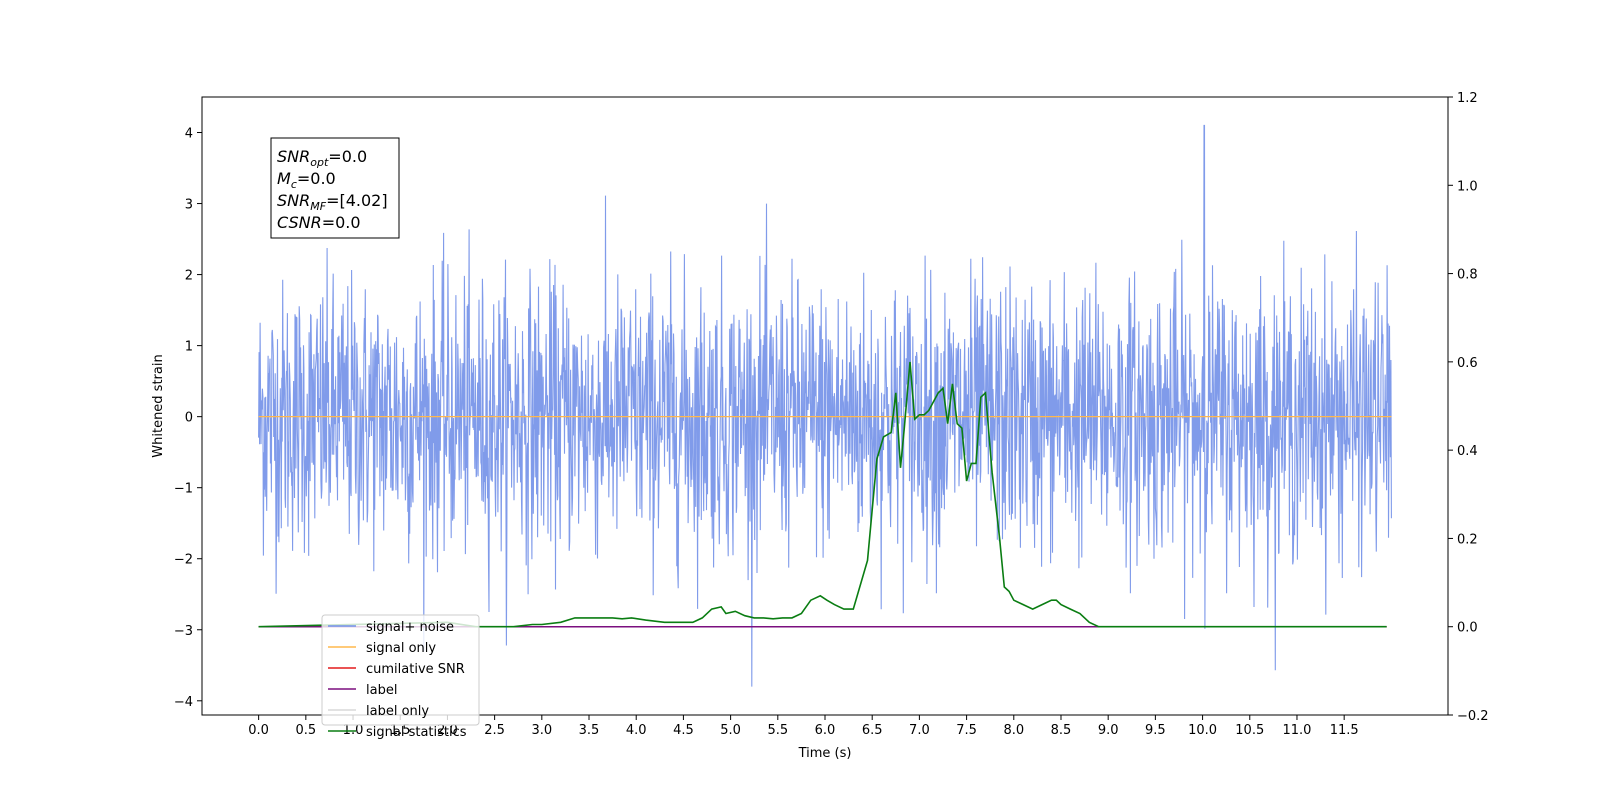 The width and height of the screenshot is (1600, 800). What do you see at coordinates (683, 730) in the screenshot?
I see `x-tick-label: 4.5` at bounding box center [683, 730].